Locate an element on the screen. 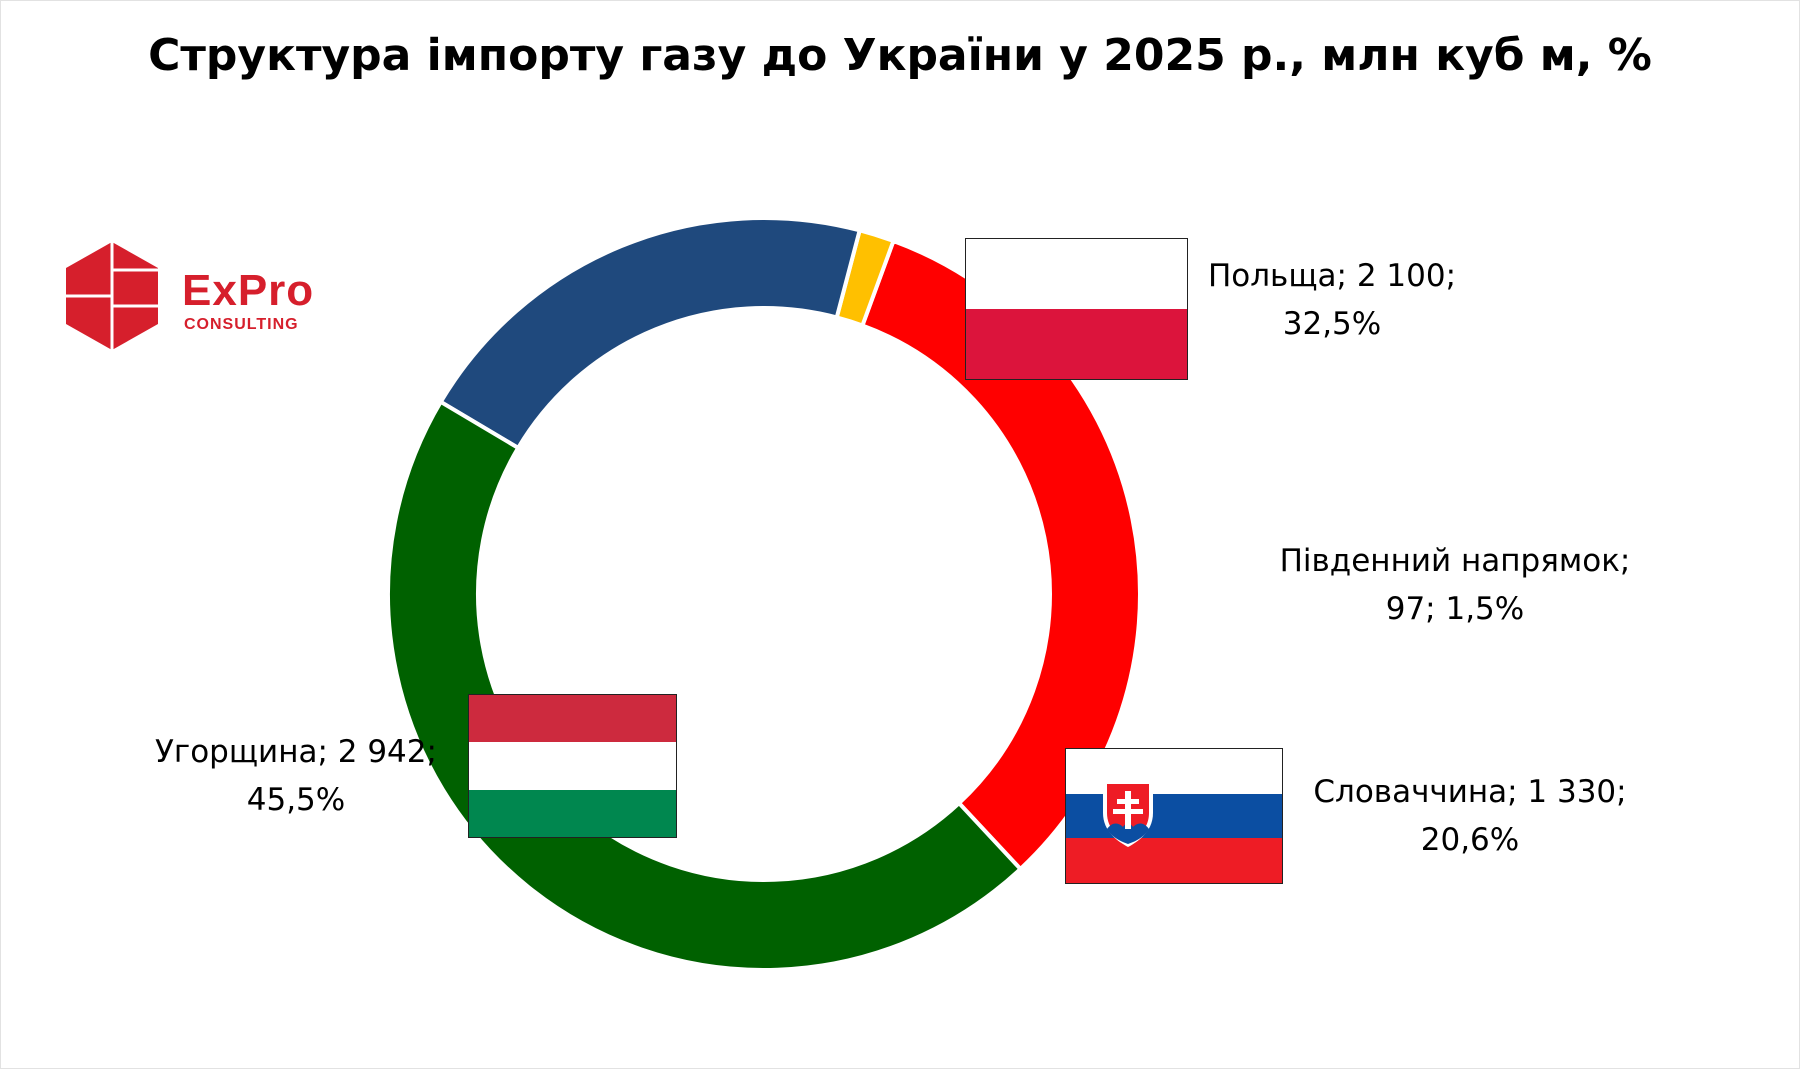  label-south-line2: 97; 1,5% is located at coordinates (1455, 609).